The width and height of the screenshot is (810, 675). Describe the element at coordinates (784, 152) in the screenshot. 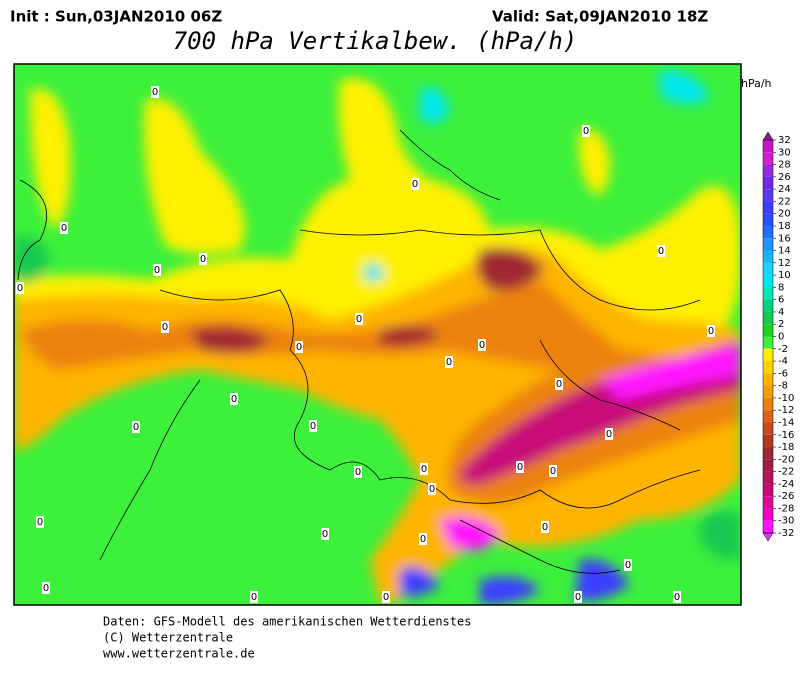

I see `colorbar-label: 30` at that location.